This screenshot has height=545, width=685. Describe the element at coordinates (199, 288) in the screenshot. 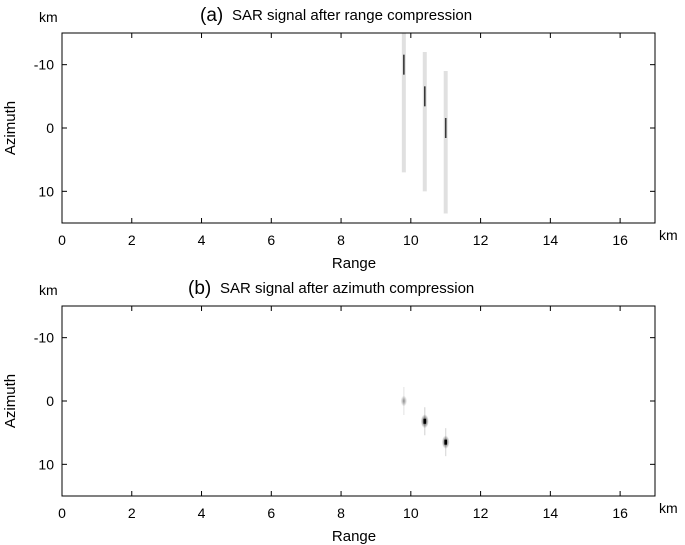

I see `panel-b-letter: (b)` at that location.